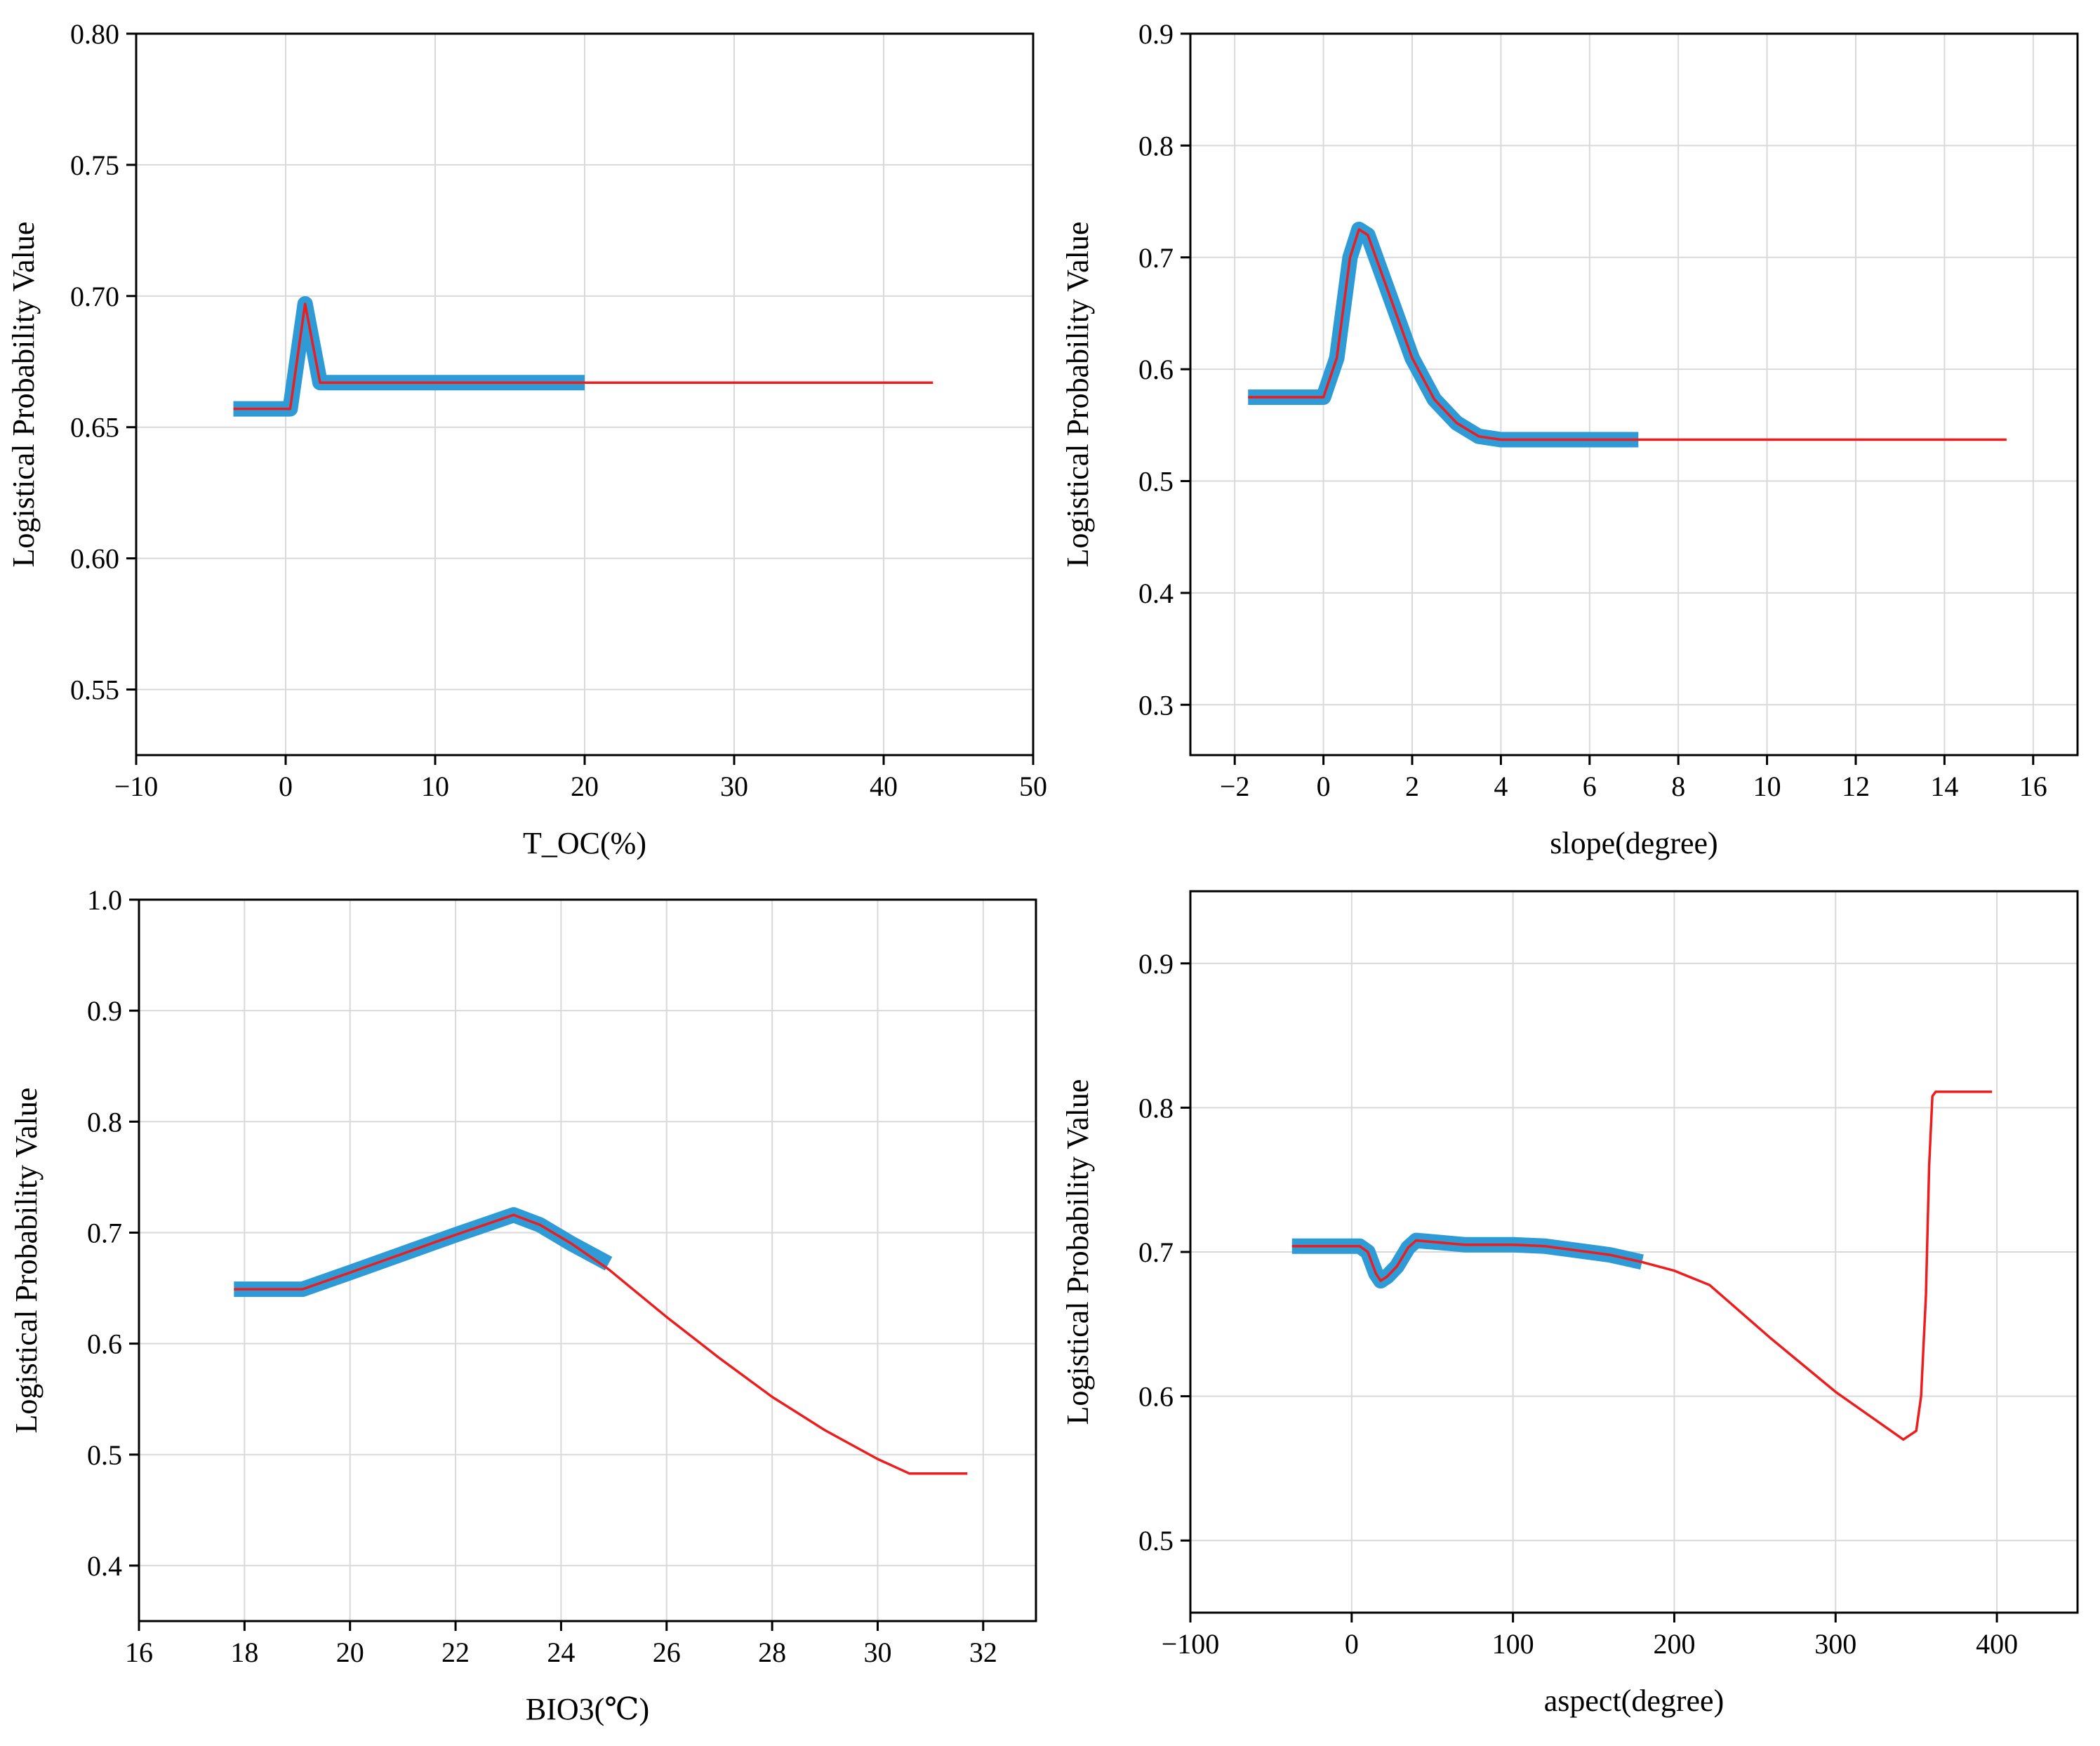  What do you see at coordinates (1856, 787) in the screenshot?
I see `x-tick-label: 12` at bounding box center [1856, 787].